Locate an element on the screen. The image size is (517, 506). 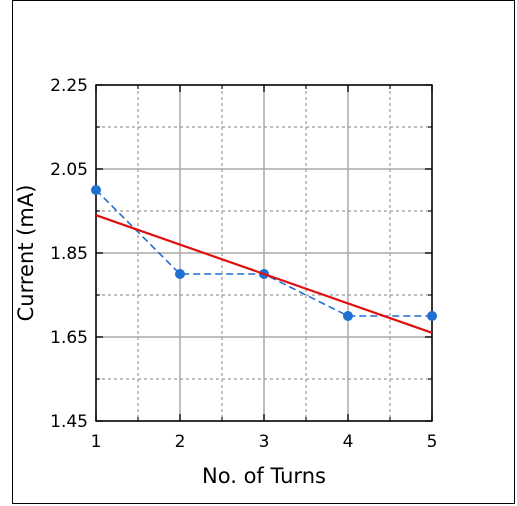
y-tick-label: 2.05 is located at coordinates (69, 170).